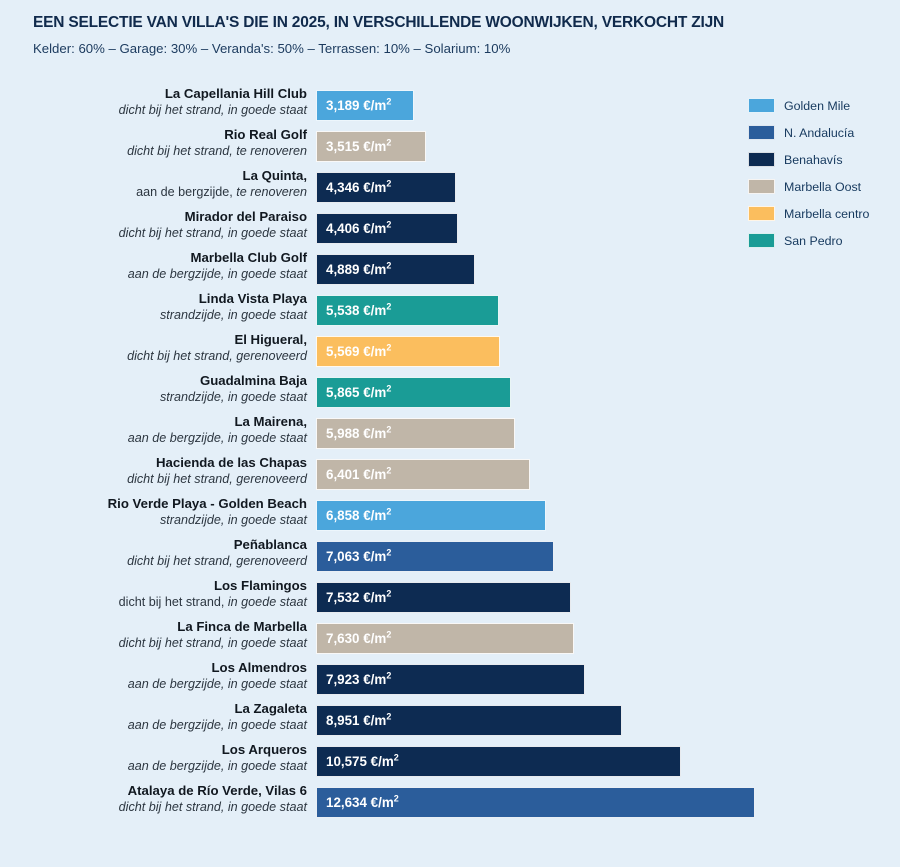 Image resolution: width=900 pixels, height=867 pixels. I want to click on bar-row-name: La Mairena,, so click(270, 421).